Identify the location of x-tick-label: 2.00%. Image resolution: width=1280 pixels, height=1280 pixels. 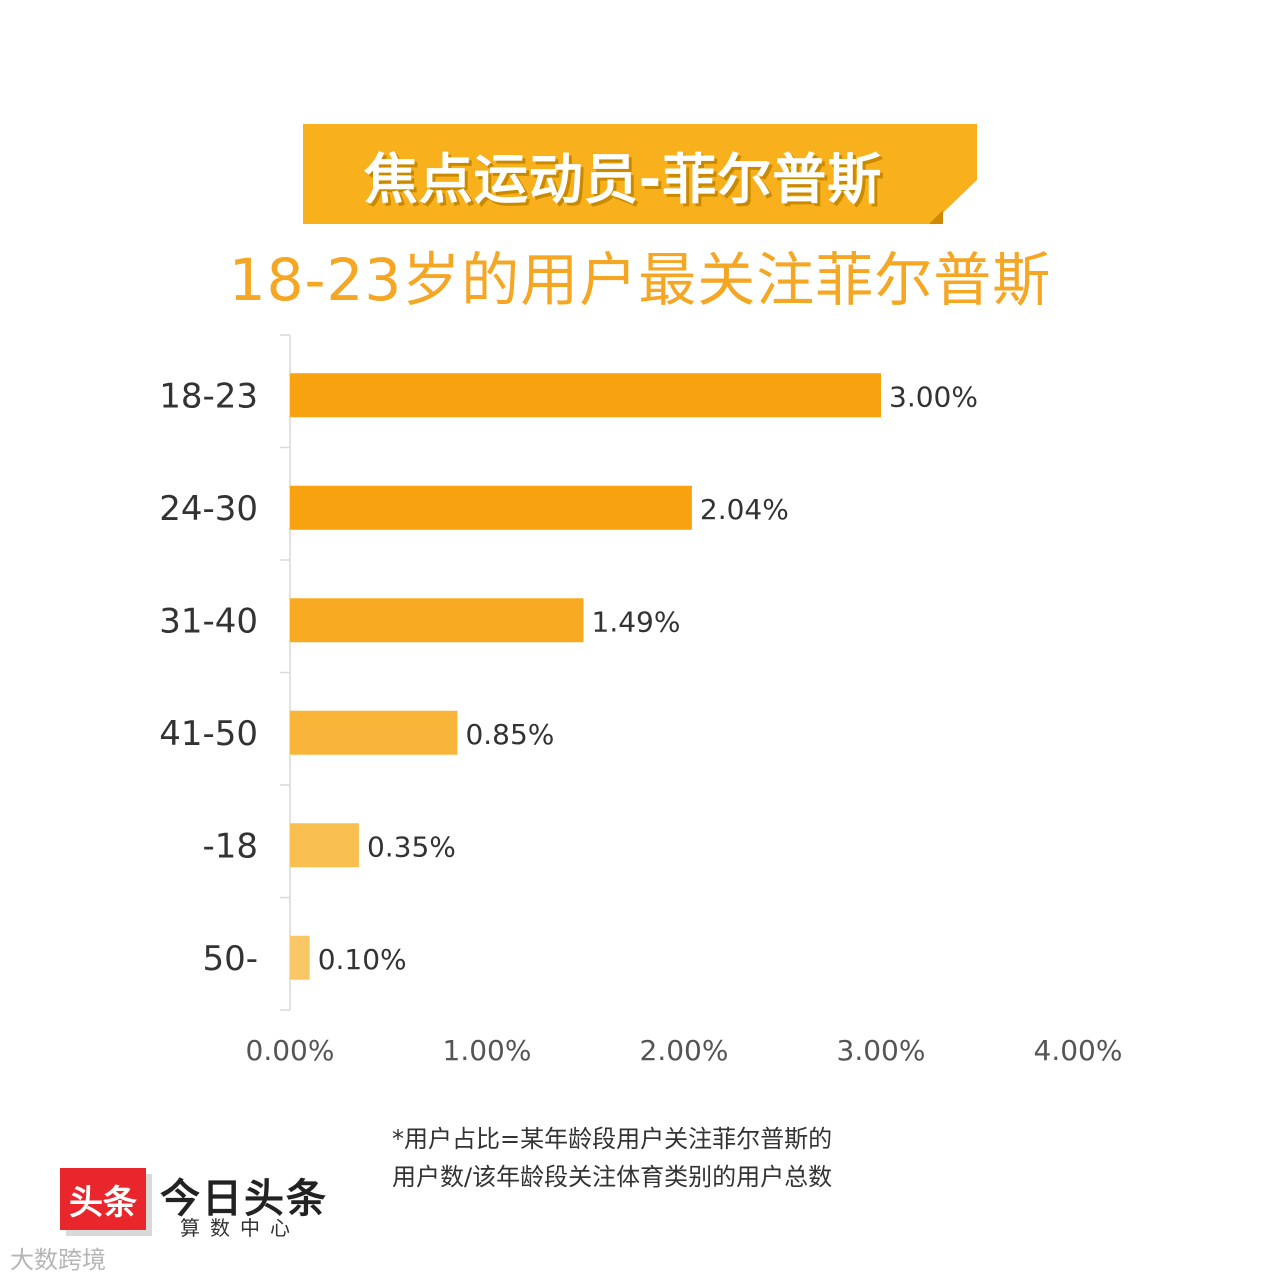
(684, 1050).